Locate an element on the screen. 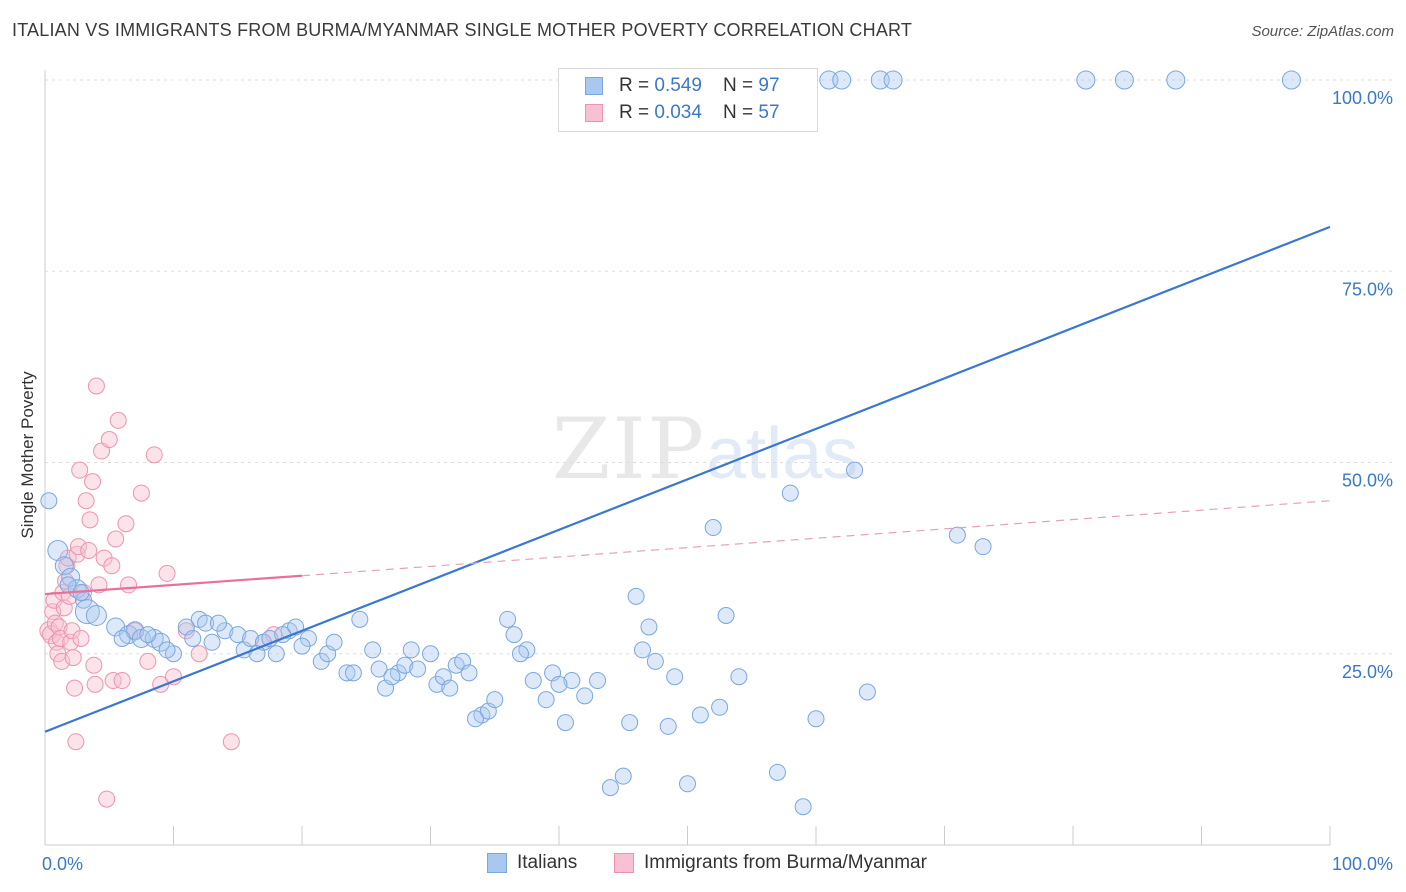 Image resolution: width=1406 pixels, height=892 pixels. y-axis-title: Single Mother Poverty is located at coordinates (27, 455).